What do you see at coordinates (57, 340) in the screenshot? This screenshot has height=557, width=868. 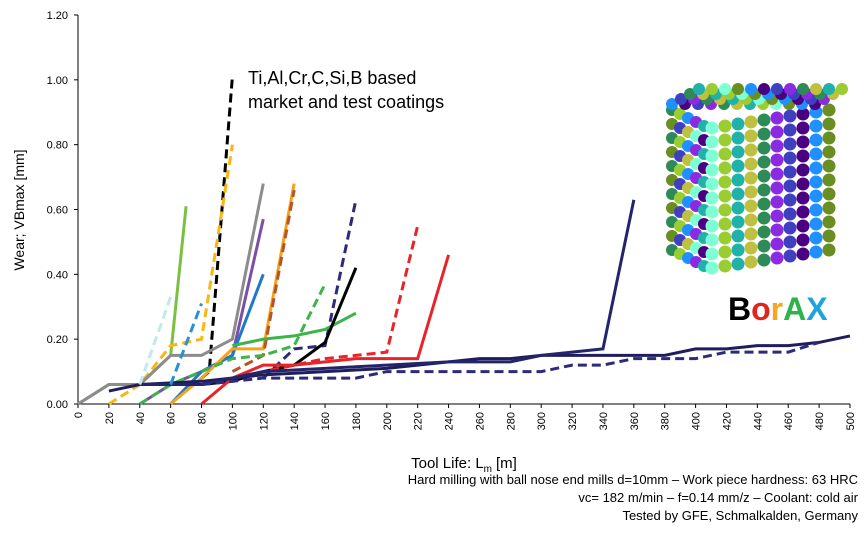 I see `y-tick-label: 0.20` at bounding box center [57, 340].